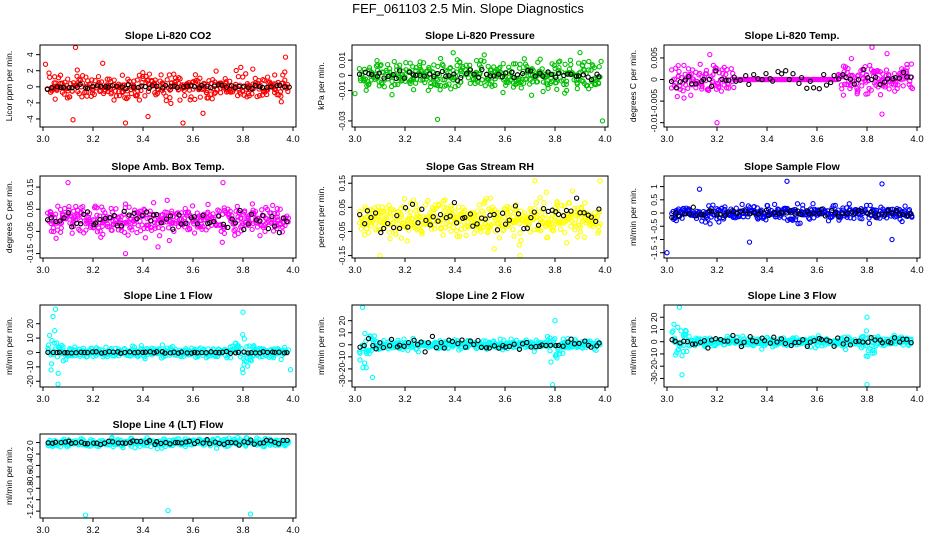  I want to click on y-tick-label: -0.15, so click(342, 256).